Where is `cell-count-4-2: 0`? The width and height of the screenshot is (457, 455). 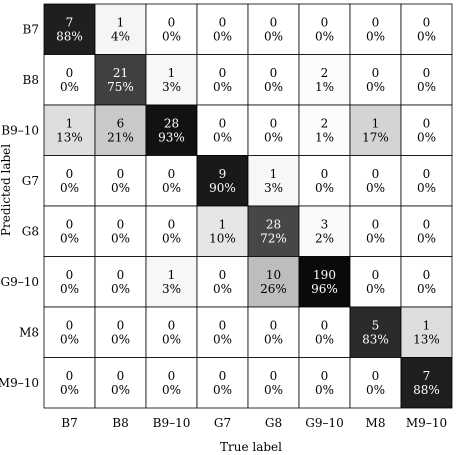
cell-count-4-2: 0 is located at coordinates (172, 224).